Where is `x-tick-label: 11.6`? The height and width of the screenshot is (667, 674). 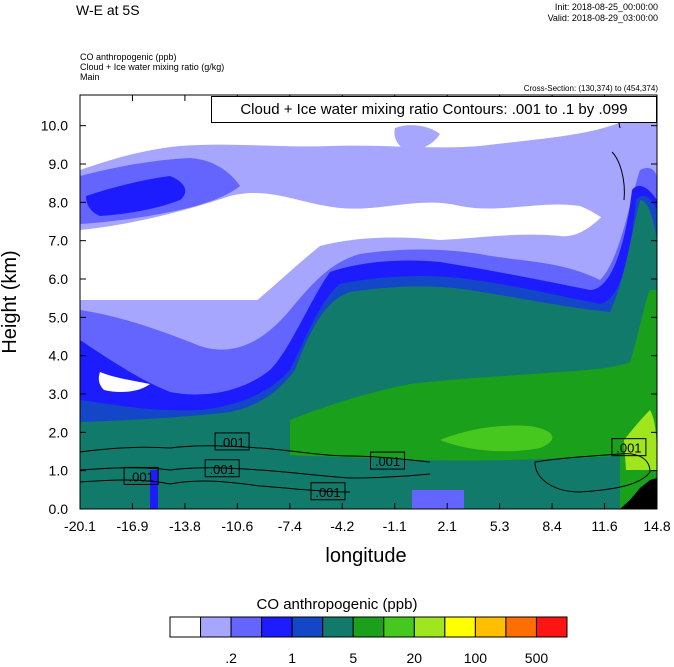
x-tick-label: 11.6 is located at coordinates (604, 526).